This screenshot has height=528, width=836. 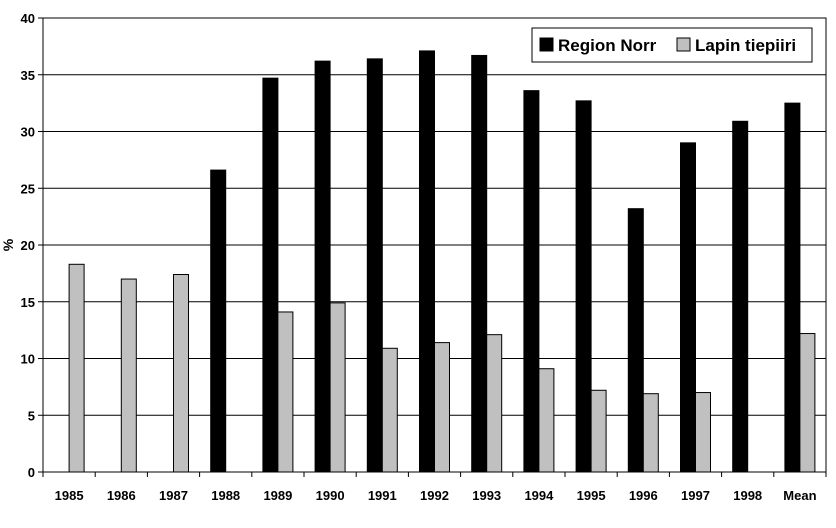 I want to click on x-tick-label: 1993, so click(x=486, y=495).